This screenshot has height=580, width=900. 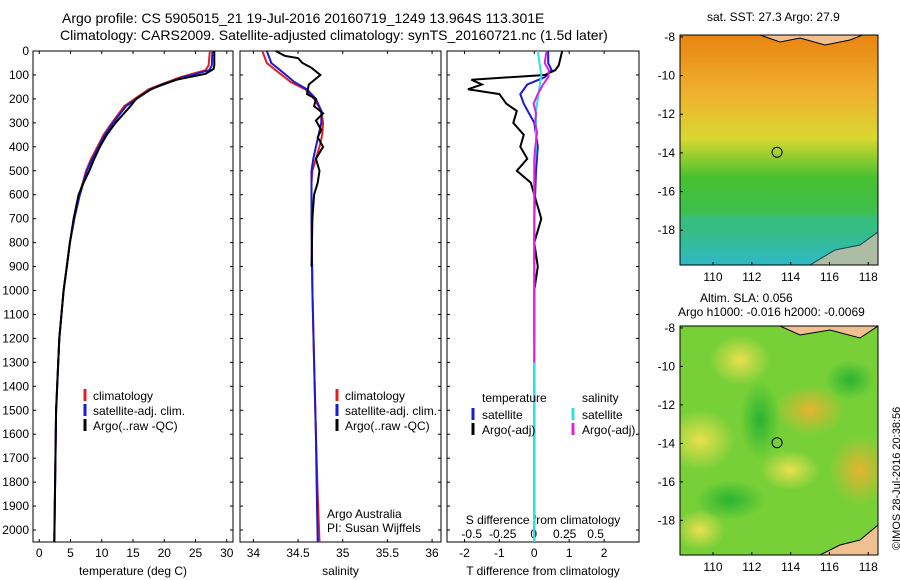 What do you see at coordinates (779, 40) in the screenshot?
I see `sst-coastline` at bounding box center [779, 40].